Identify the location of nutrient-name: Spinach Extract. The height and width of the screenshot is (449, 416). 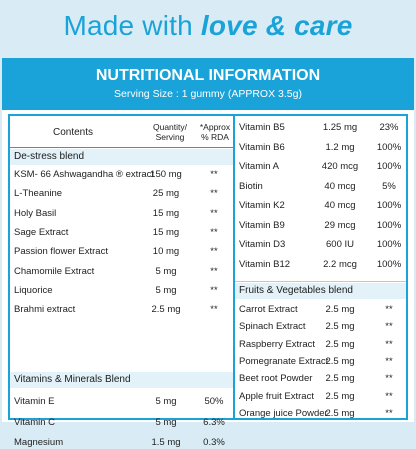
(272, 327).